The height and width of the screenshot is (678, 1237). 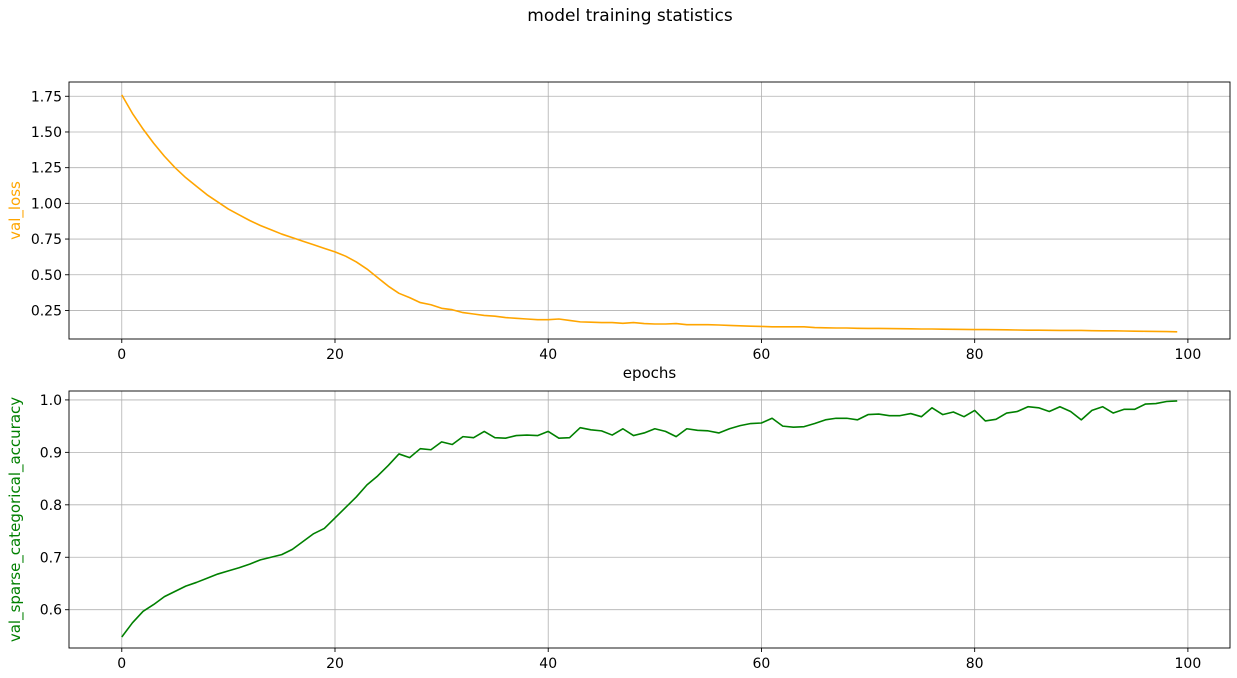 What do you see at coordinates (762, 664) in the screenshot?
I see `val-accuracy-xtick-label: 60` at bounding box center [762, 664].